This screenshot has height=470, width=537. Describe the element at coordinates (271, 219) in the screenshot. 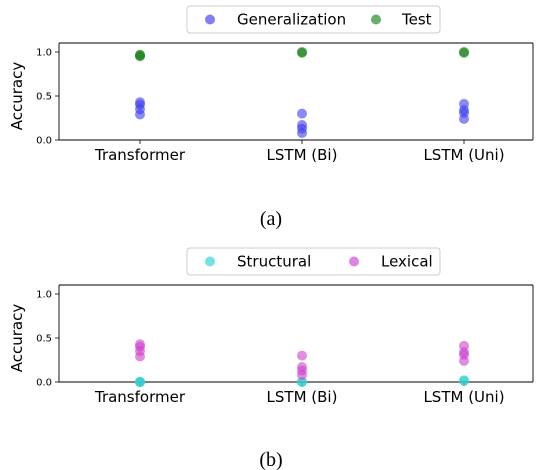

I see `panel-label-a: (a)` at that location.